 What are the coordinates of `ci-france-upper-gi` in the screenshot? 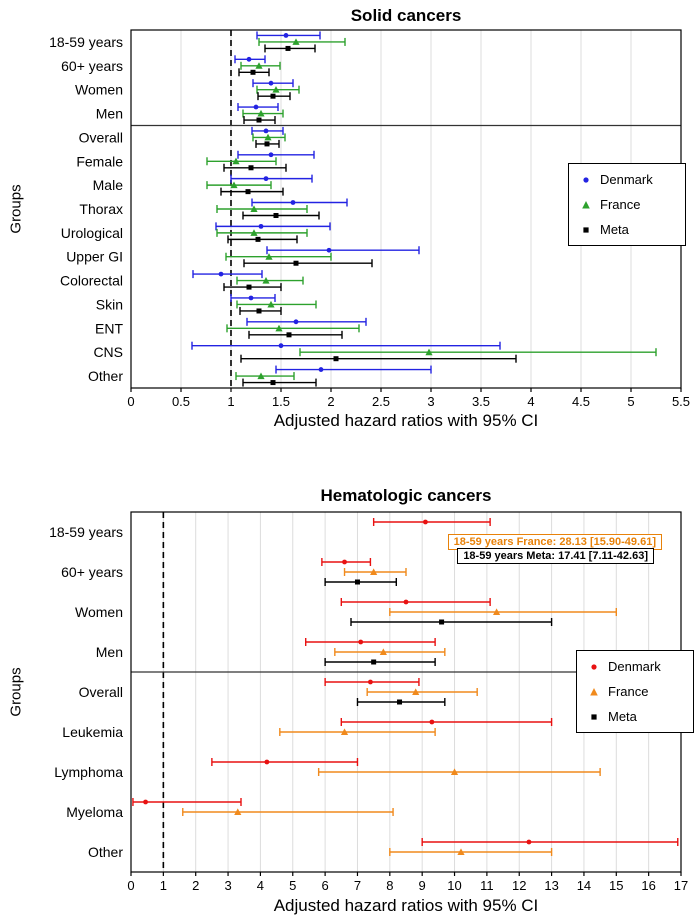 It's located at (278, 256).